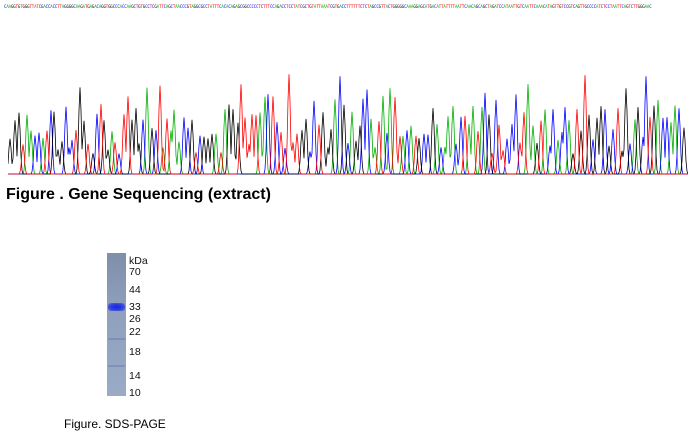 The height and width of the screenshot is (432, 697). I want to click on gel-lane, so click(116, 324).